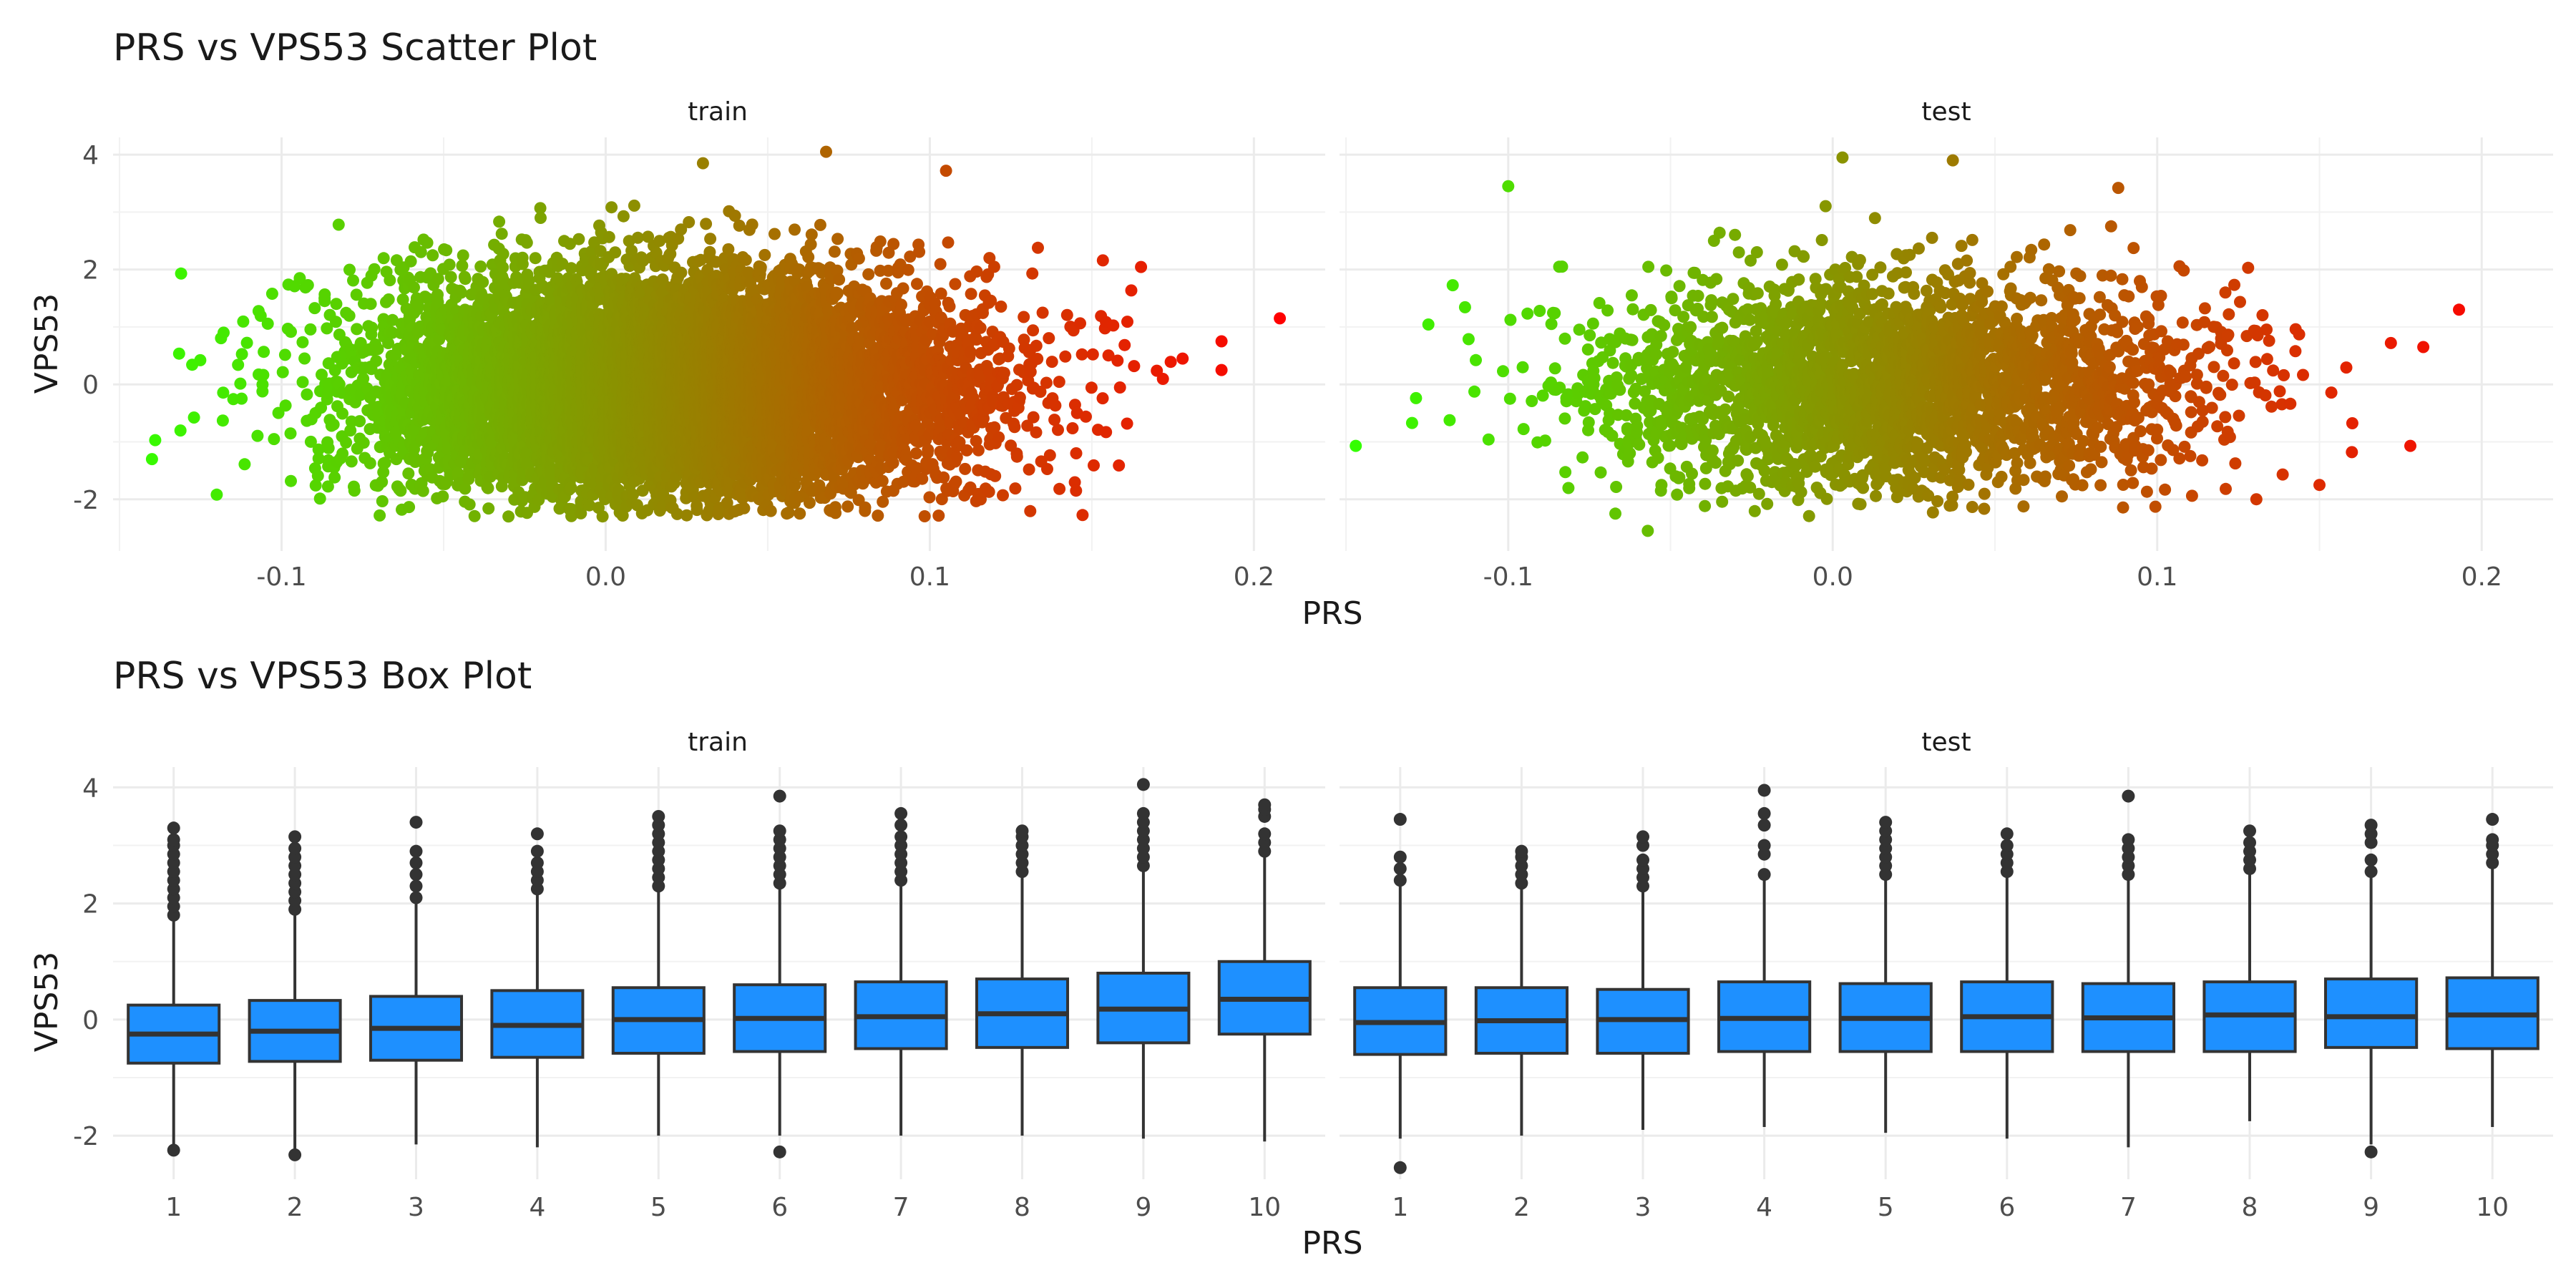 The image size is (2576, 1288). Describe the element at coordinates (47, 343) in the screenshot. I see `scatter-y-axis-title: VPS53` at that location.